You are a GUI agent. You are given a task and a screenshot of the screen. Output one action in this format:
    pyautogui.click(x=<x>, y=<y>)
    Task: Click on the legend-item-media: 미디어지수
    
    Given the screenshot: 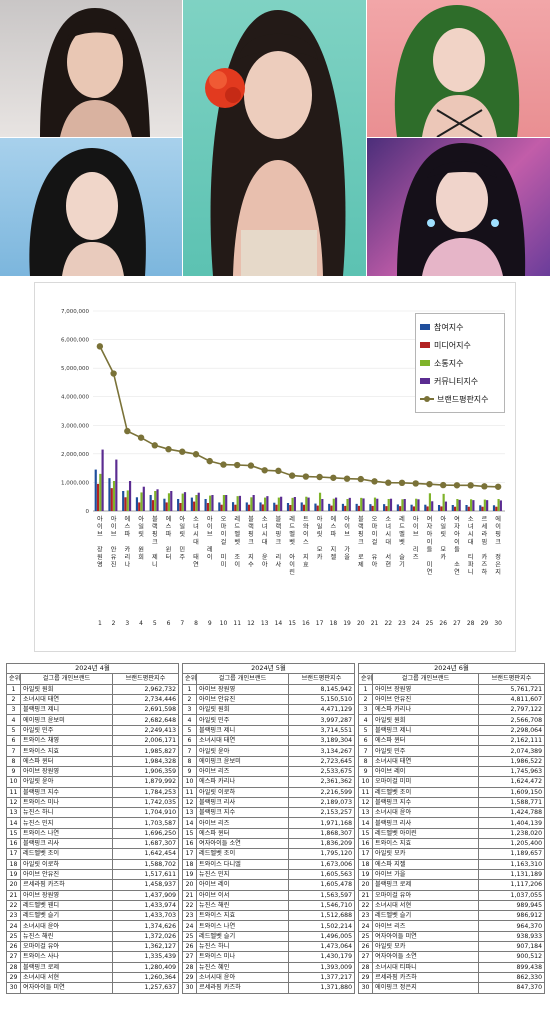 What is the action you would take?
    pyautogui.click(x=460, y=345)
    